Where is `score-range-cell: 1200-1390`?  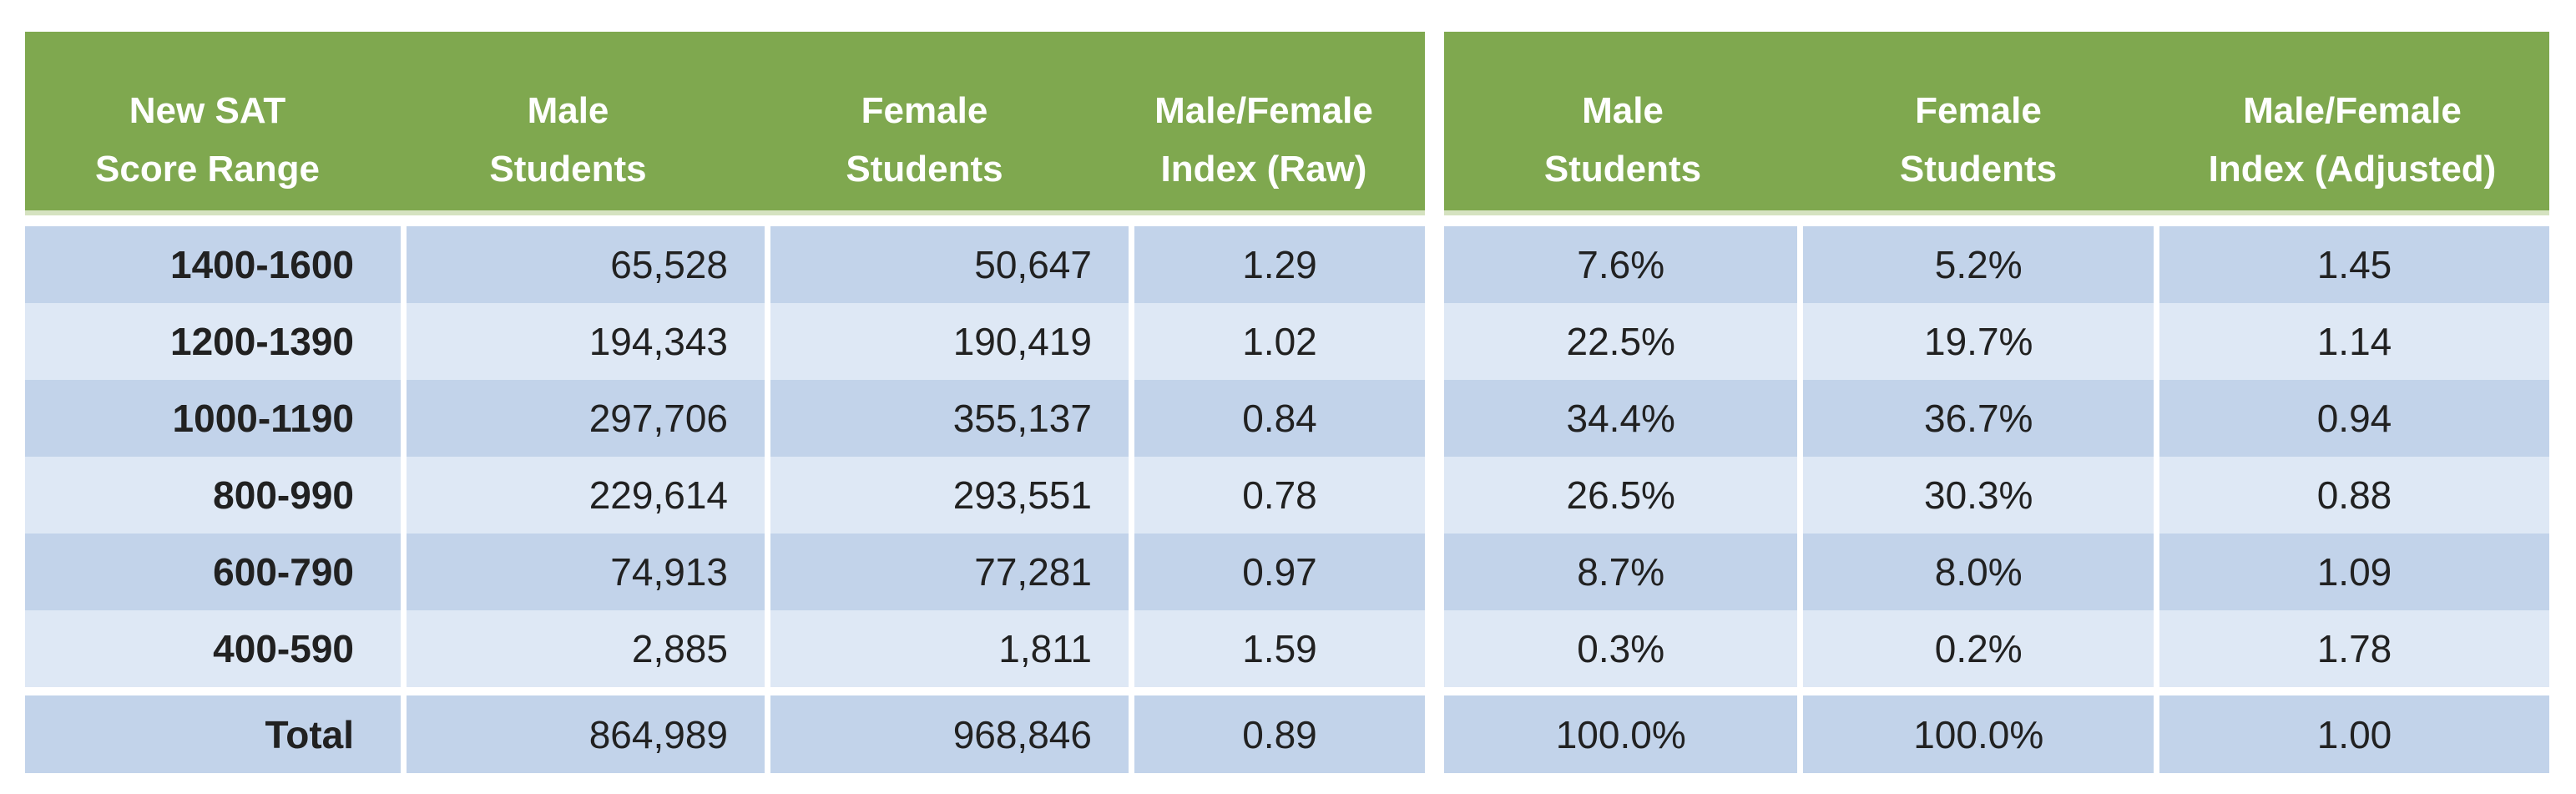 score-range-cell: 1200-1390 is located at coordinates (213, 341).